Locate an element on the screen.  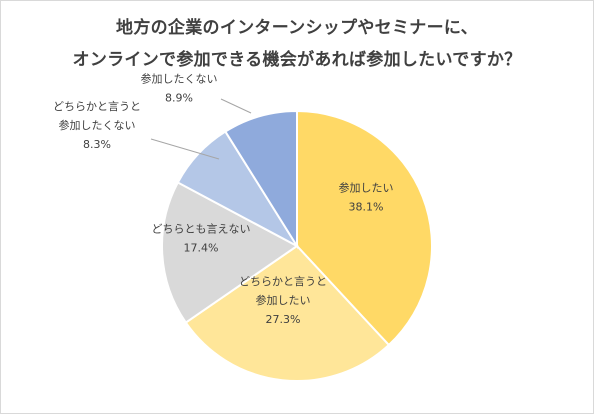
chart-title-line-1: 地方の企業のインターンシップやセミナーに、 is located at coordinates (297, 28).